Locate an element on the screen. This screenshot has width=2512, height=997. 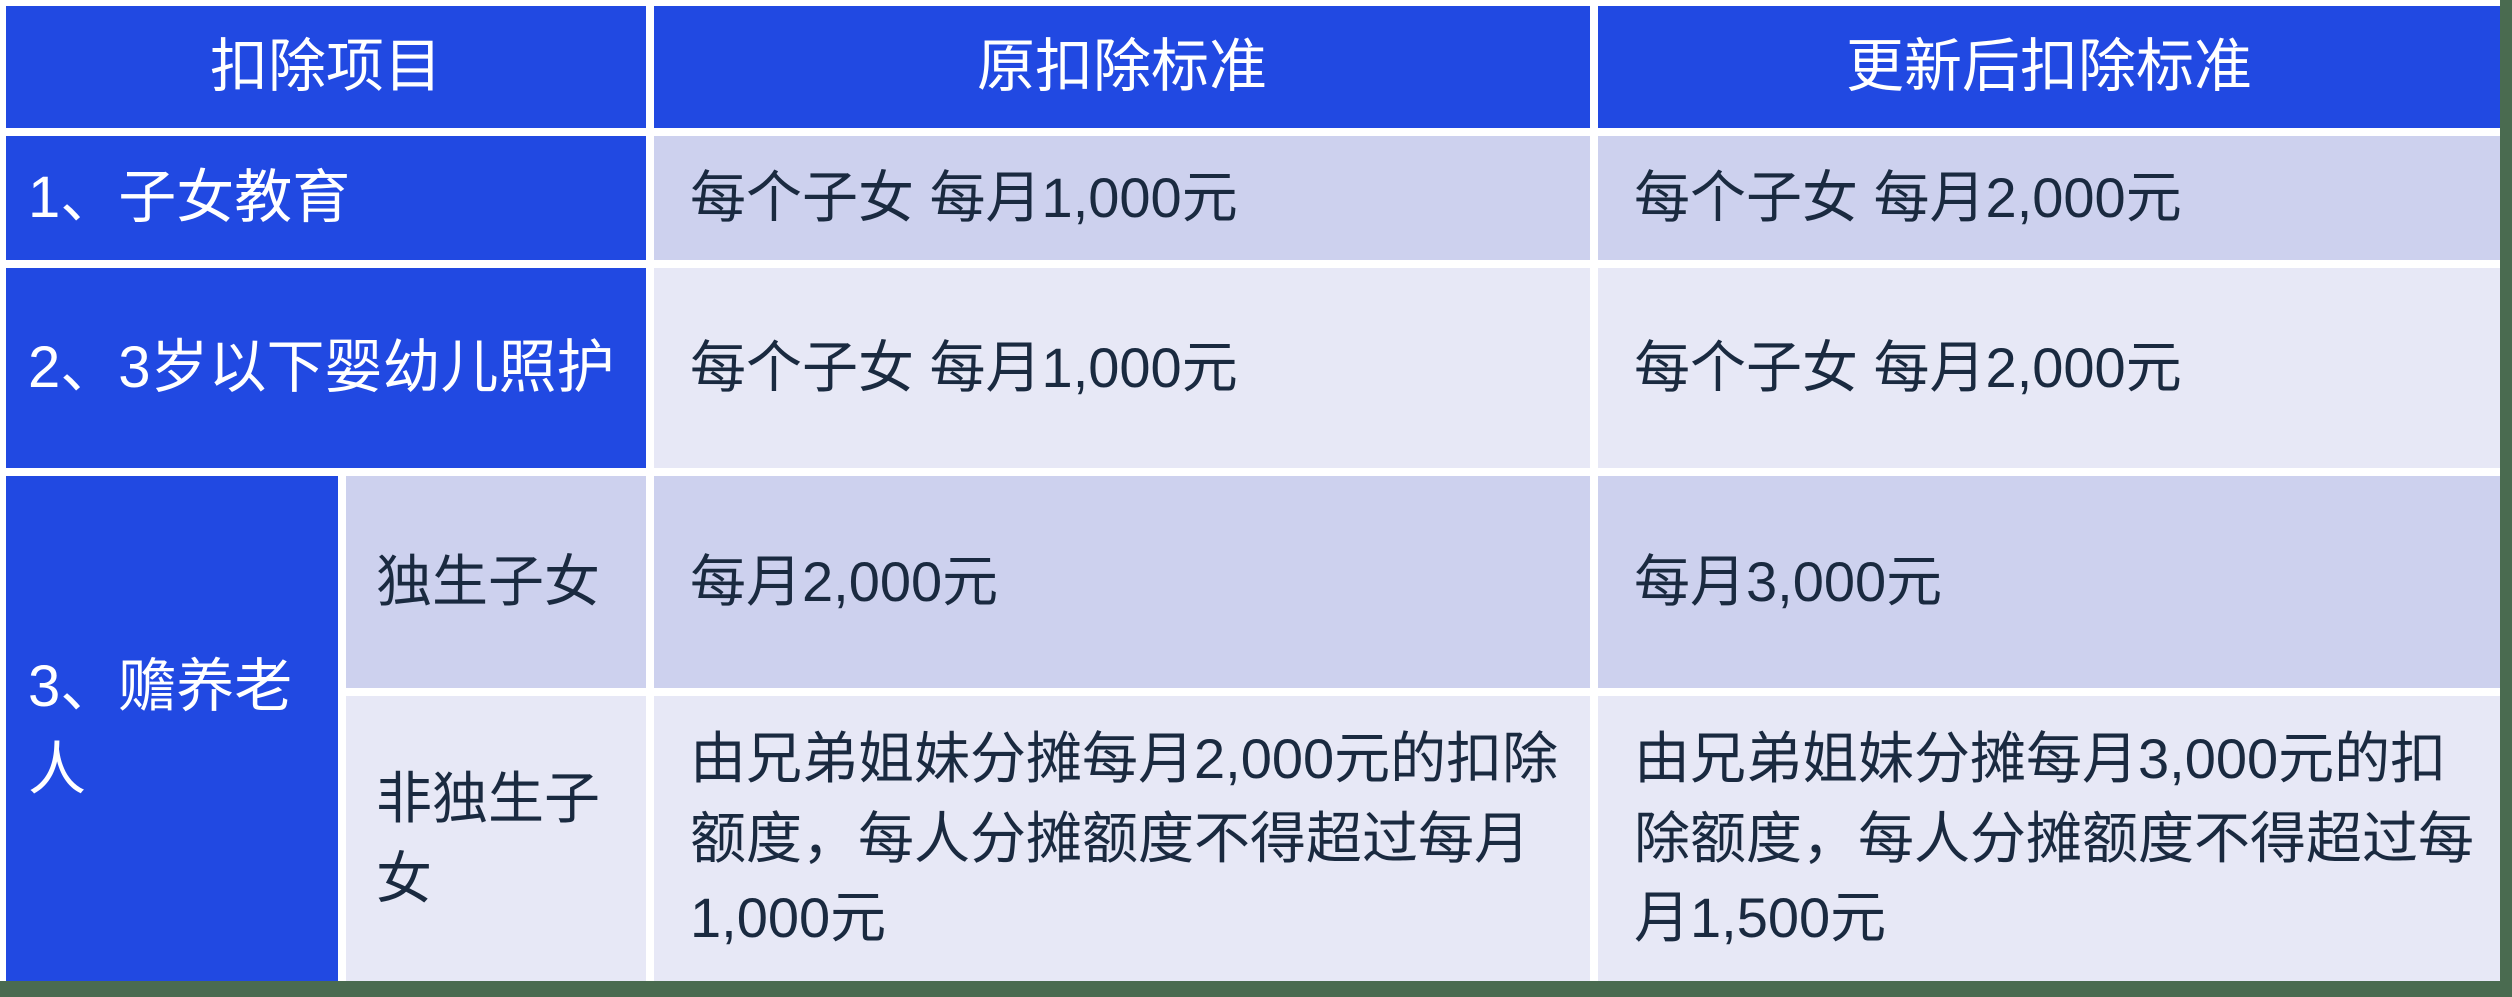
header-old-standard: 原扣除标准 is located at coordinates (1122, 67).